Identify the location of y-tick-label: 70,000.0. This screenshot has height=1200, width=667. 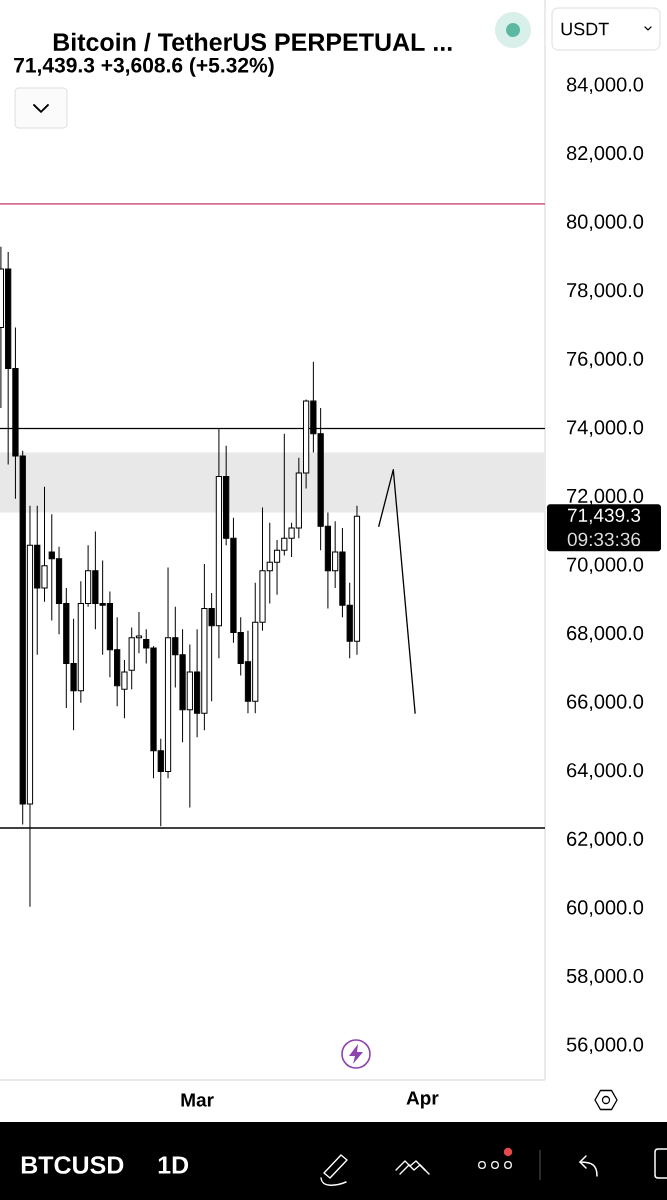
(605, 565).